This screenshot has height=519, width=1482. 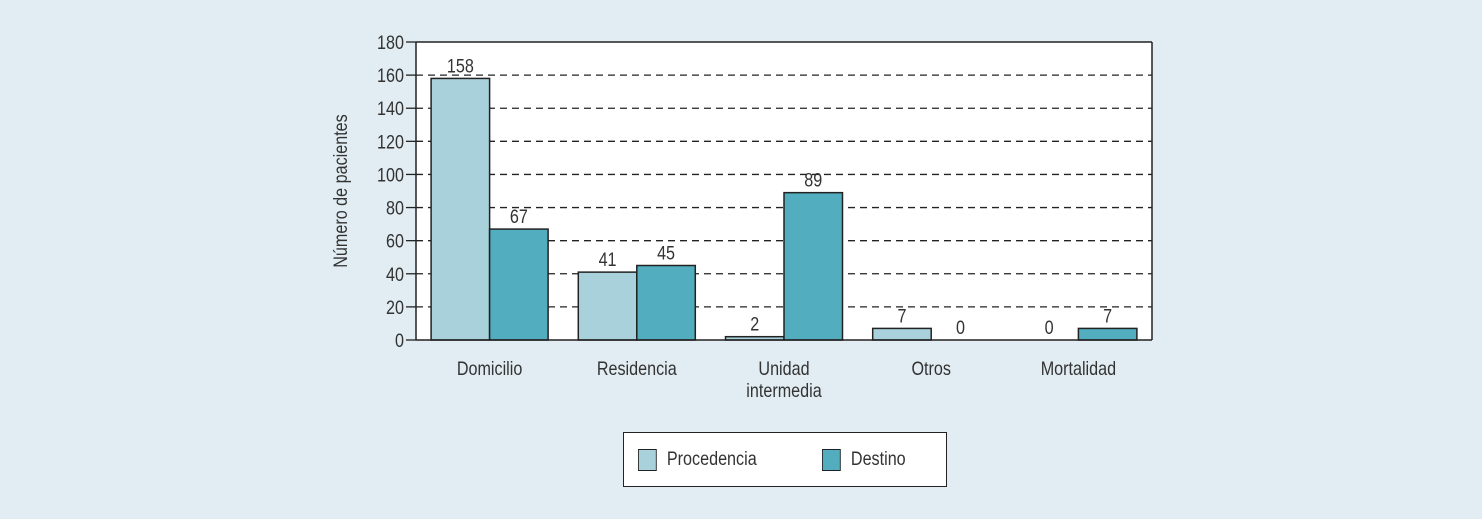 I want to click on legend-swatch-procedencia, so click(x=647, y=460).